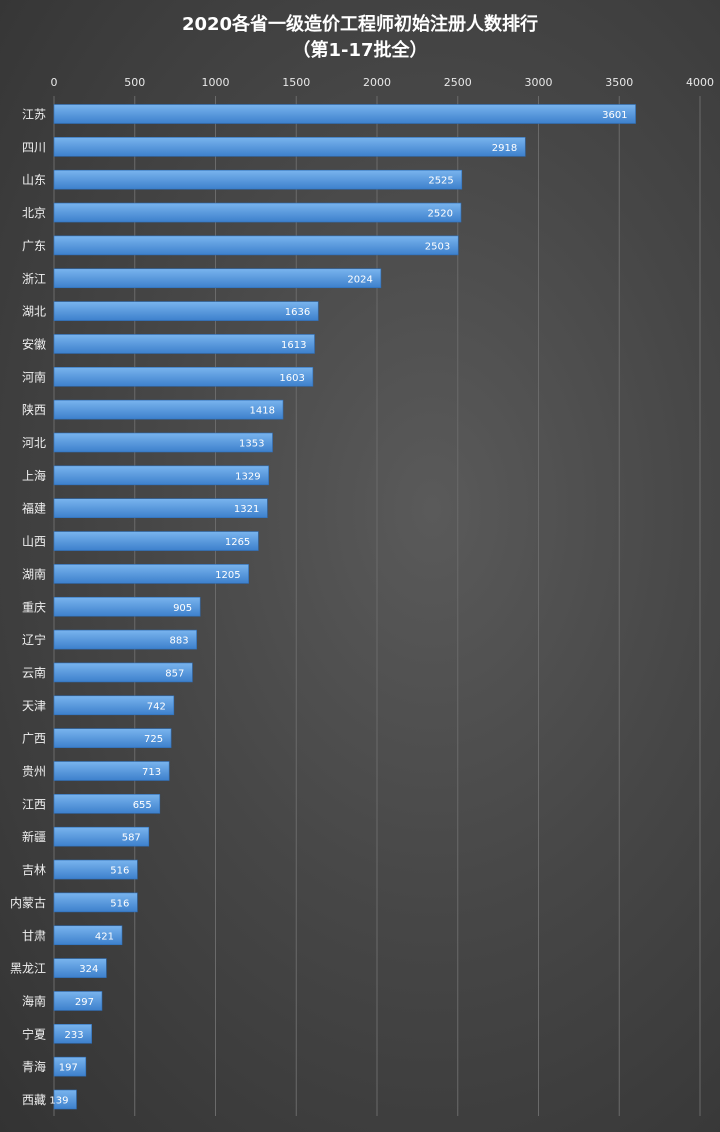 The height and width of the screenshot is (1132, 720). What do you see at coordinates (34, 147) in the screenshot?
I see `category-label: 四川` at bounding box center [34, 147].